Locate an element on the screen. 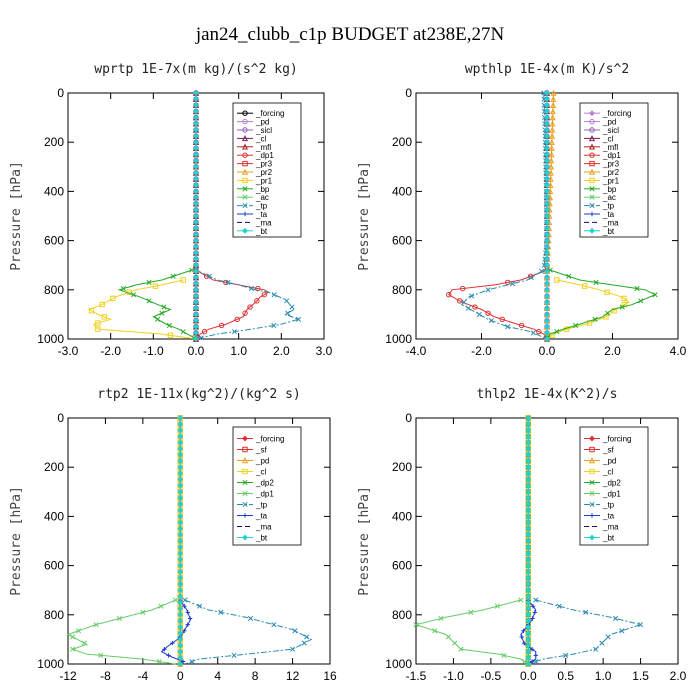 Image resolution: width=700 pixels, height=700 pixels. legend-box is located at coordinates (614, 486).